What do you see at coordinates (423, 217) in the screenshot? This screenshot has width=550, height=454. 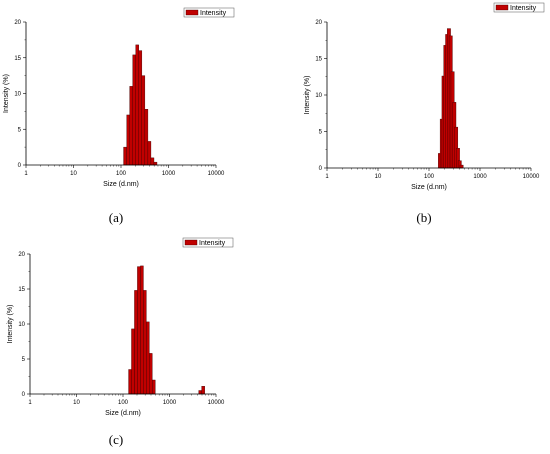 I see `panel-label: (b)` at bounding box center [423, 217].